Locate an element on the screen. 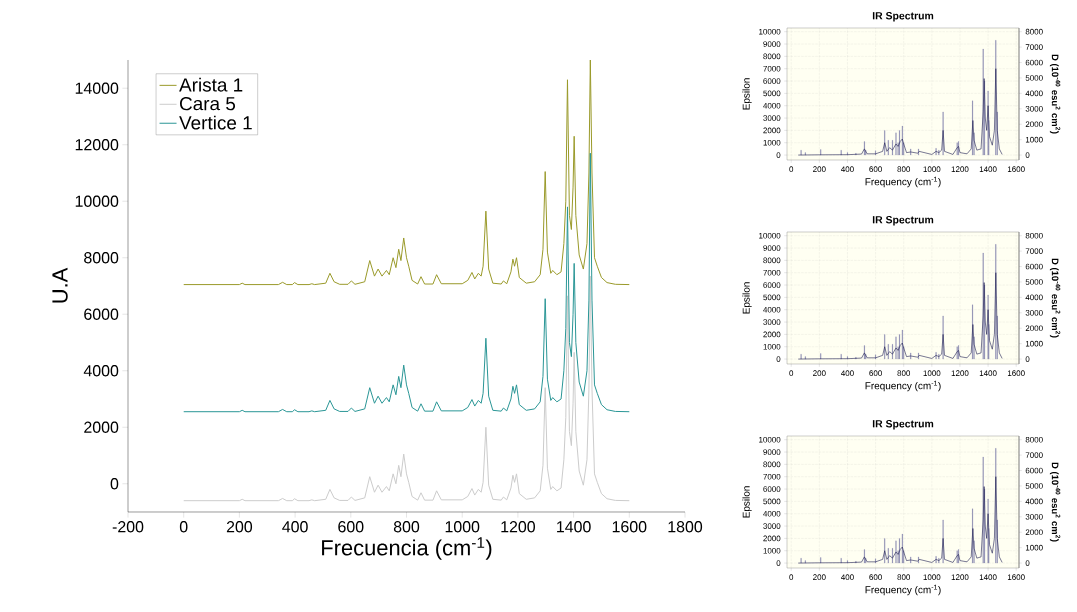 The image size is (1077, 612). x-axis-title: Frecuencia (cm$^{-1}$) is located at coordinates (407, 548).